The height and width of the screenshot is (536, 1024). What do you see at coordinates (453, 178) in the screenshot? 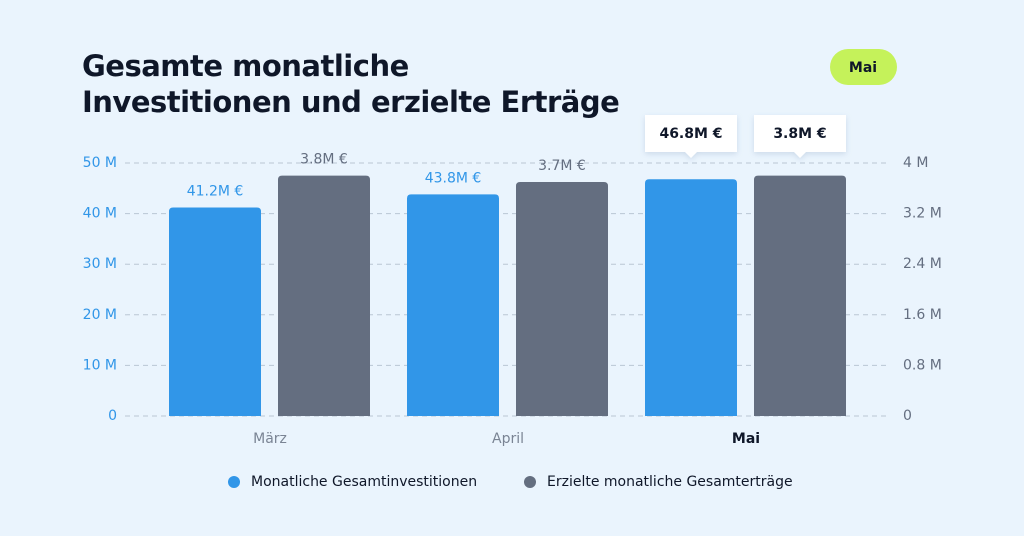
I see `data-label: 43.8M €` at bounding box center [453, 178].